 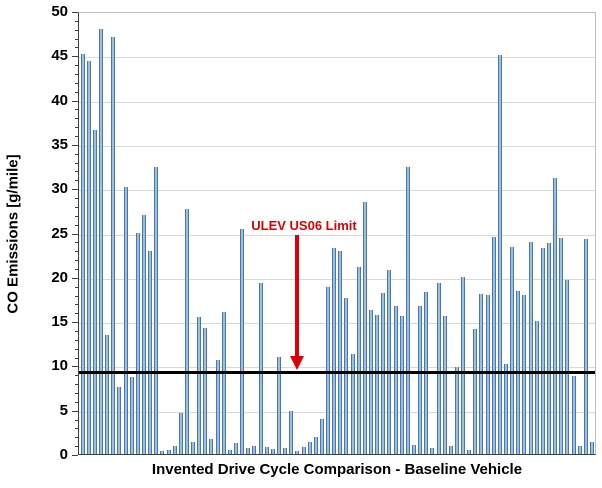 I want to click on y-tick-label: 50, so click(x=59, y=11).